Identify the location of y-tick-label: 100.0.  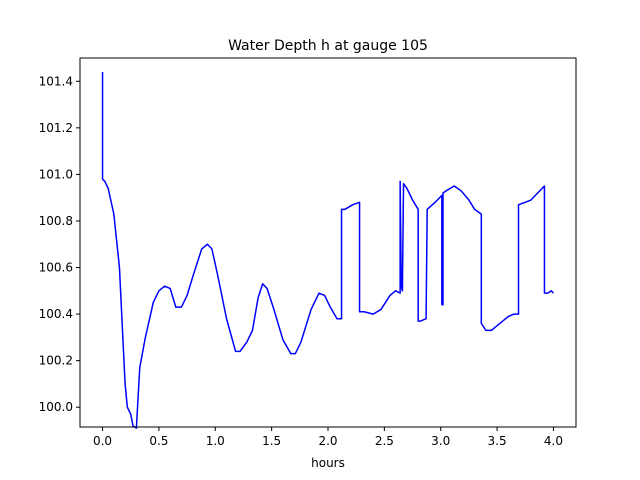
(56, 407).